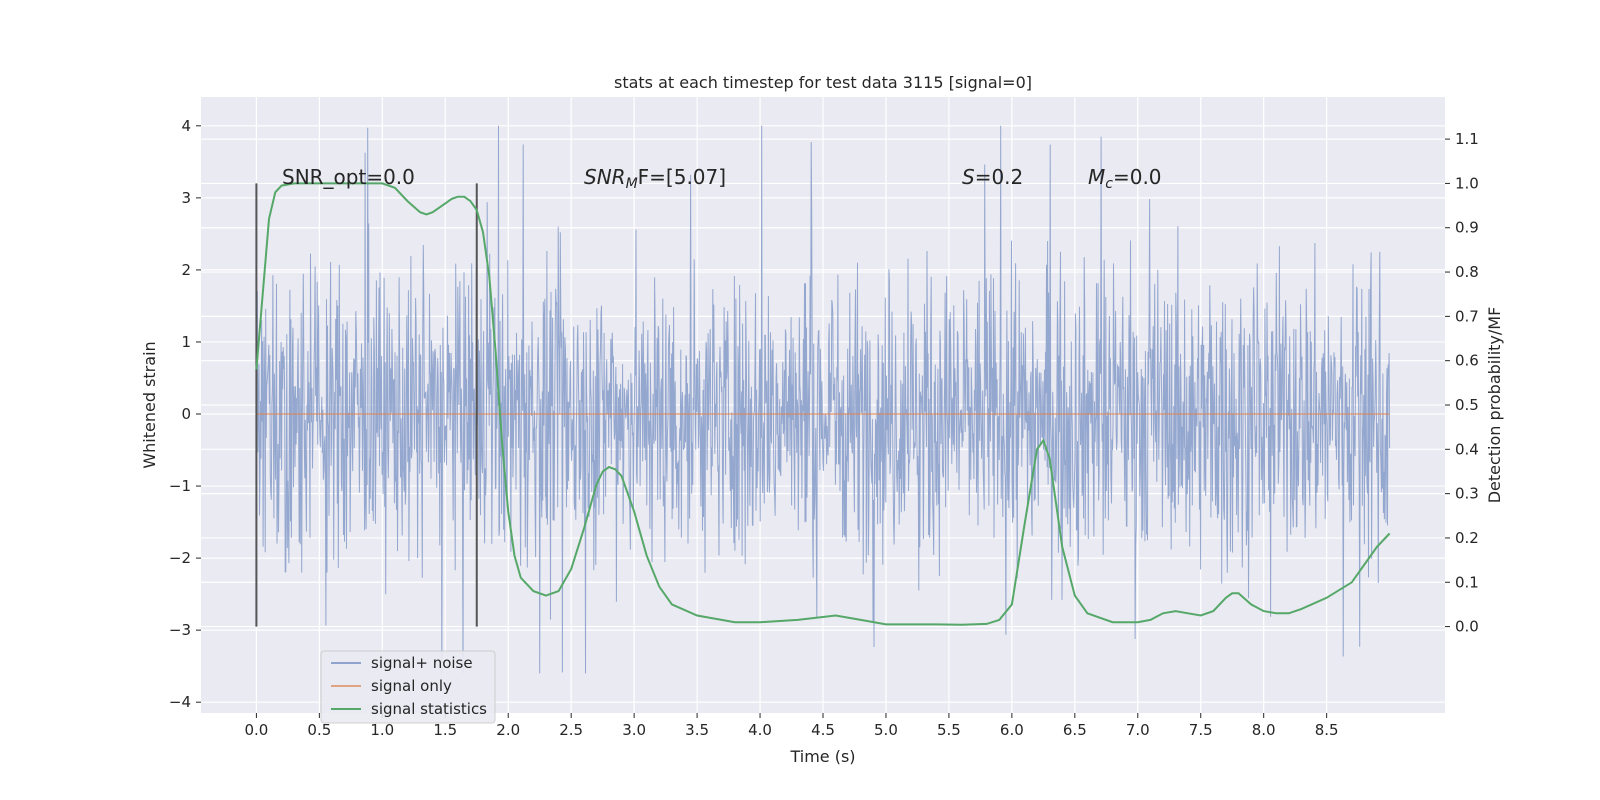 The width and height of the screenshot is (1600, 800). Describe the element at coordinates (605, 177) in the screenshot. I see `annotation-snr-mf-main: SNR` at that location.